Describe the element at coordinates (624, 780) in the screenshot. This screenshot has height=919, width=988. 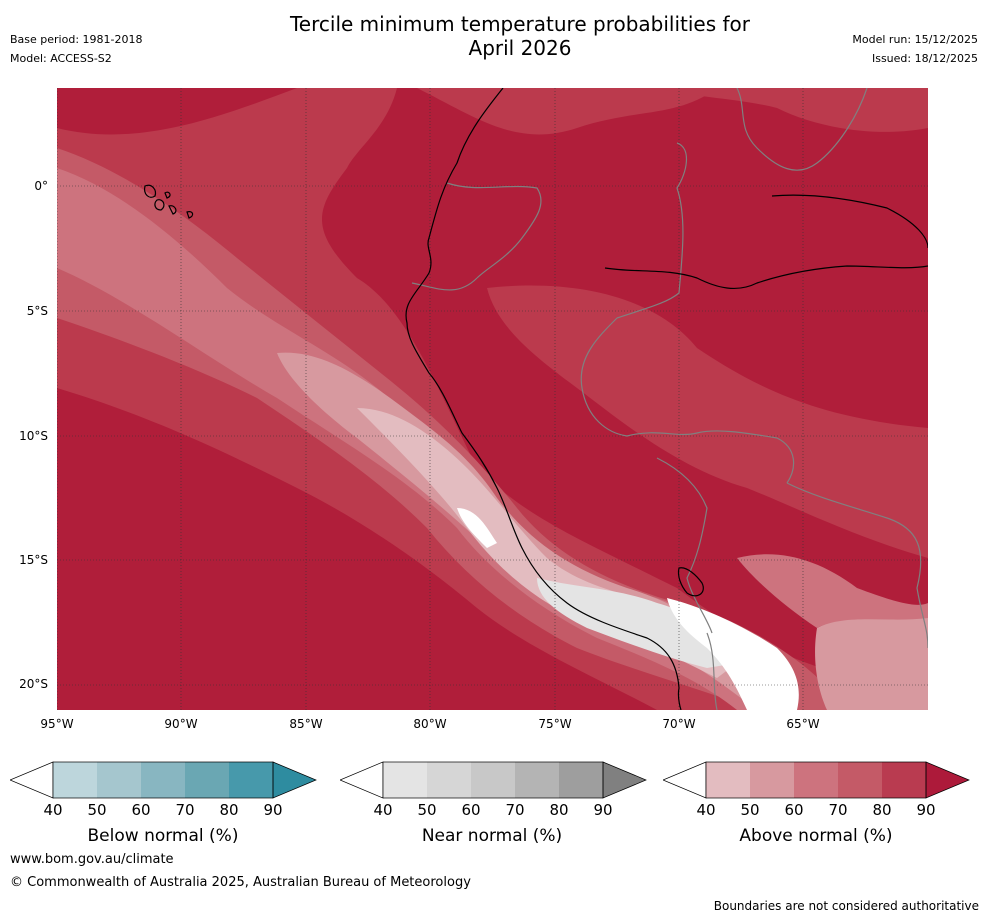
I see `colorbar-near-high-arrow` at that location.